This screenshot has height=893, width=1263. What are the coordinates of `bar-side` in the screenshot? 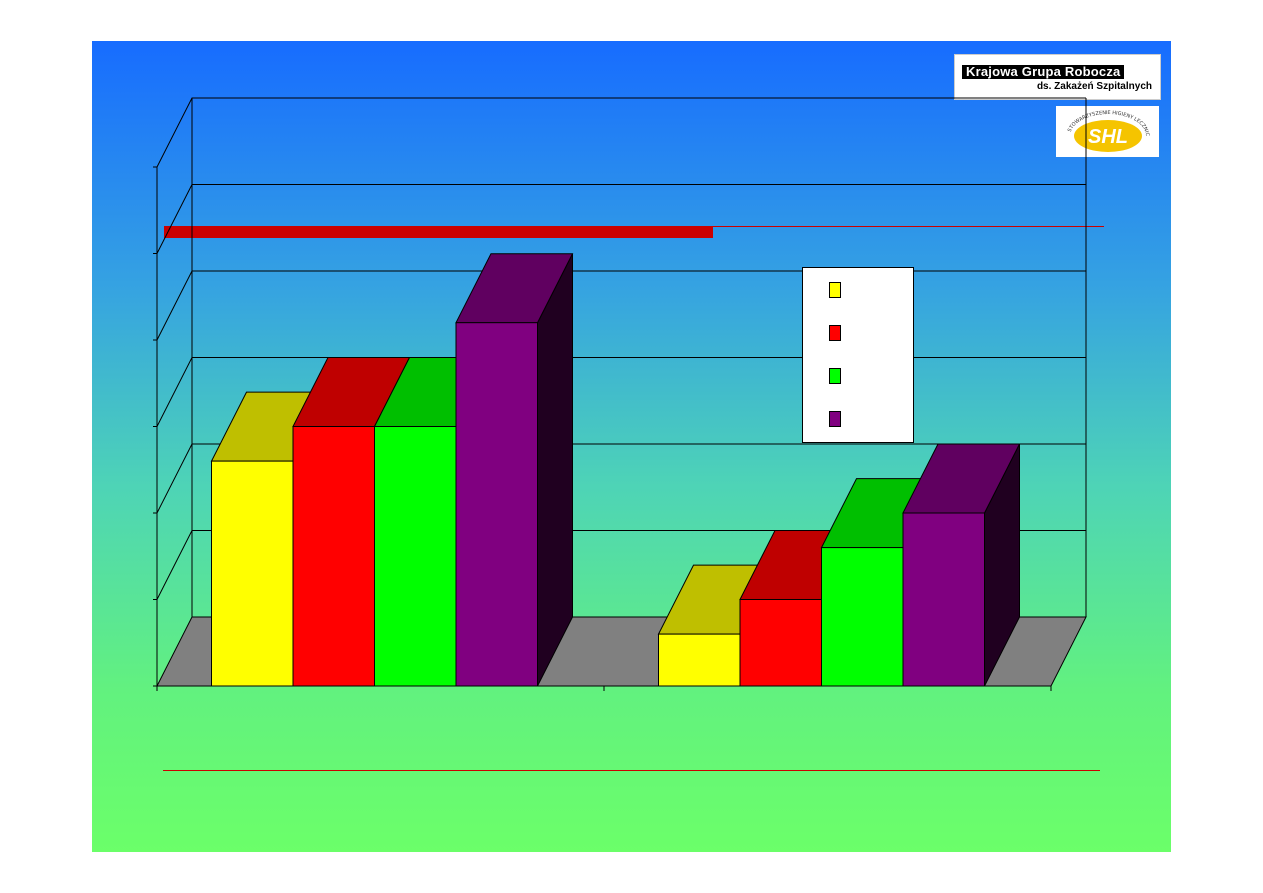 It's located at (555, 470).